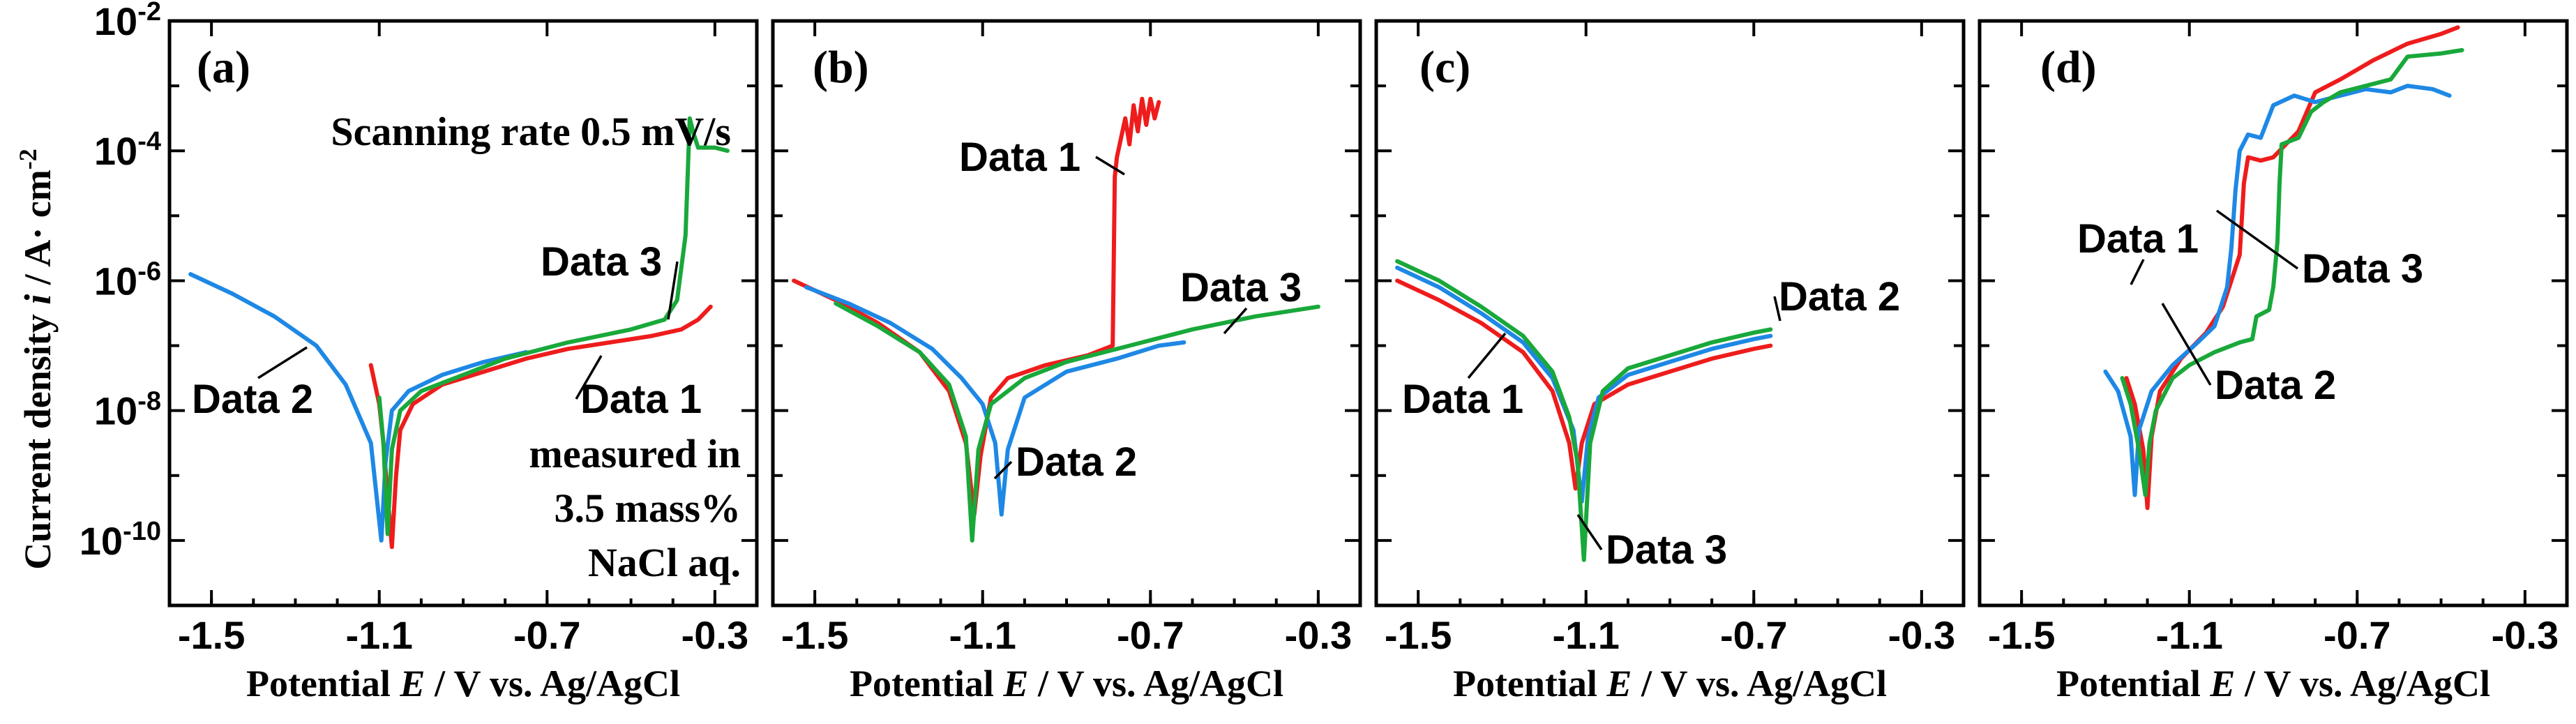  I want to click on annotation-text: 3.5 mass%, so click(648, 508).